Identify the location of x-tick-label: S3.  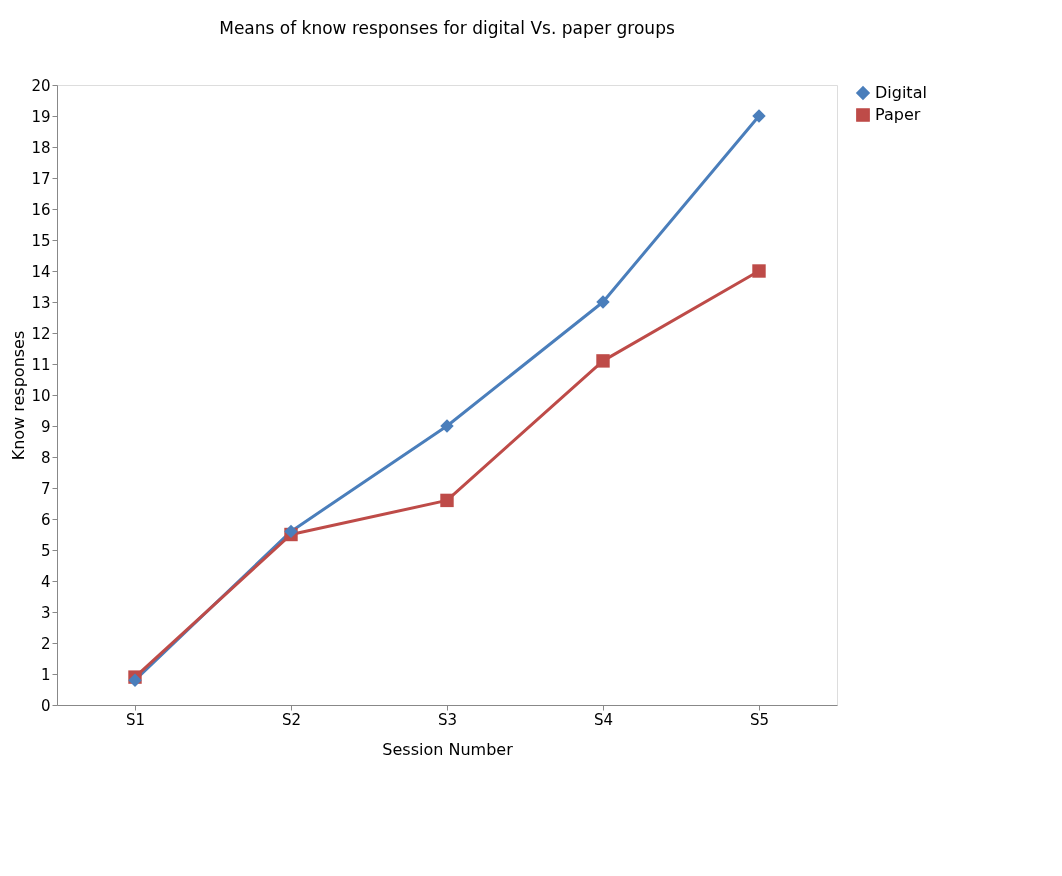
(447, 719).